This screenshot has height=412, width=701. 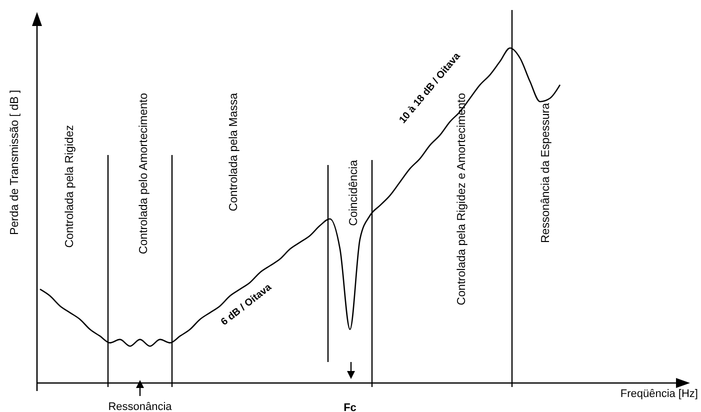 I want to click on annotation: Controlada pelo Amortecimento, so click(x=144, y=173).